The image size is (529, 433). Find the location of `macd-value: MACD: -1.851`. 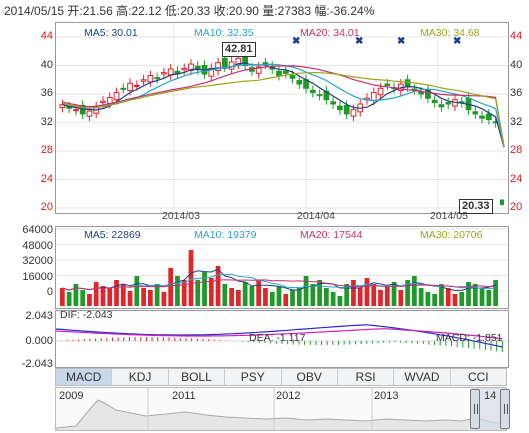

macd-value: MACD: -1.851 is located at coordinates (469, 338).